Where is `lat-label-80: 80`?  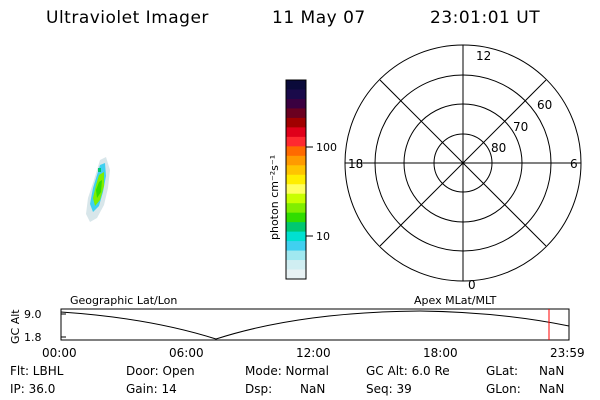
lat-label-80: 80 is located at coordinates (498, 148).